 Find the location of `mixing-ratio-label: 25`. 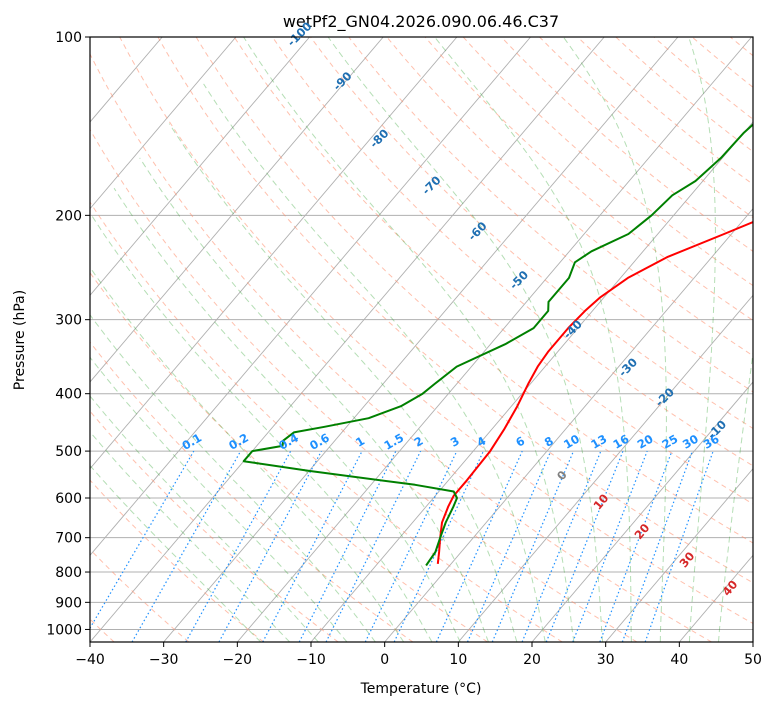

mixing-ratio-label: 25 is located at coordinates (669, 442).